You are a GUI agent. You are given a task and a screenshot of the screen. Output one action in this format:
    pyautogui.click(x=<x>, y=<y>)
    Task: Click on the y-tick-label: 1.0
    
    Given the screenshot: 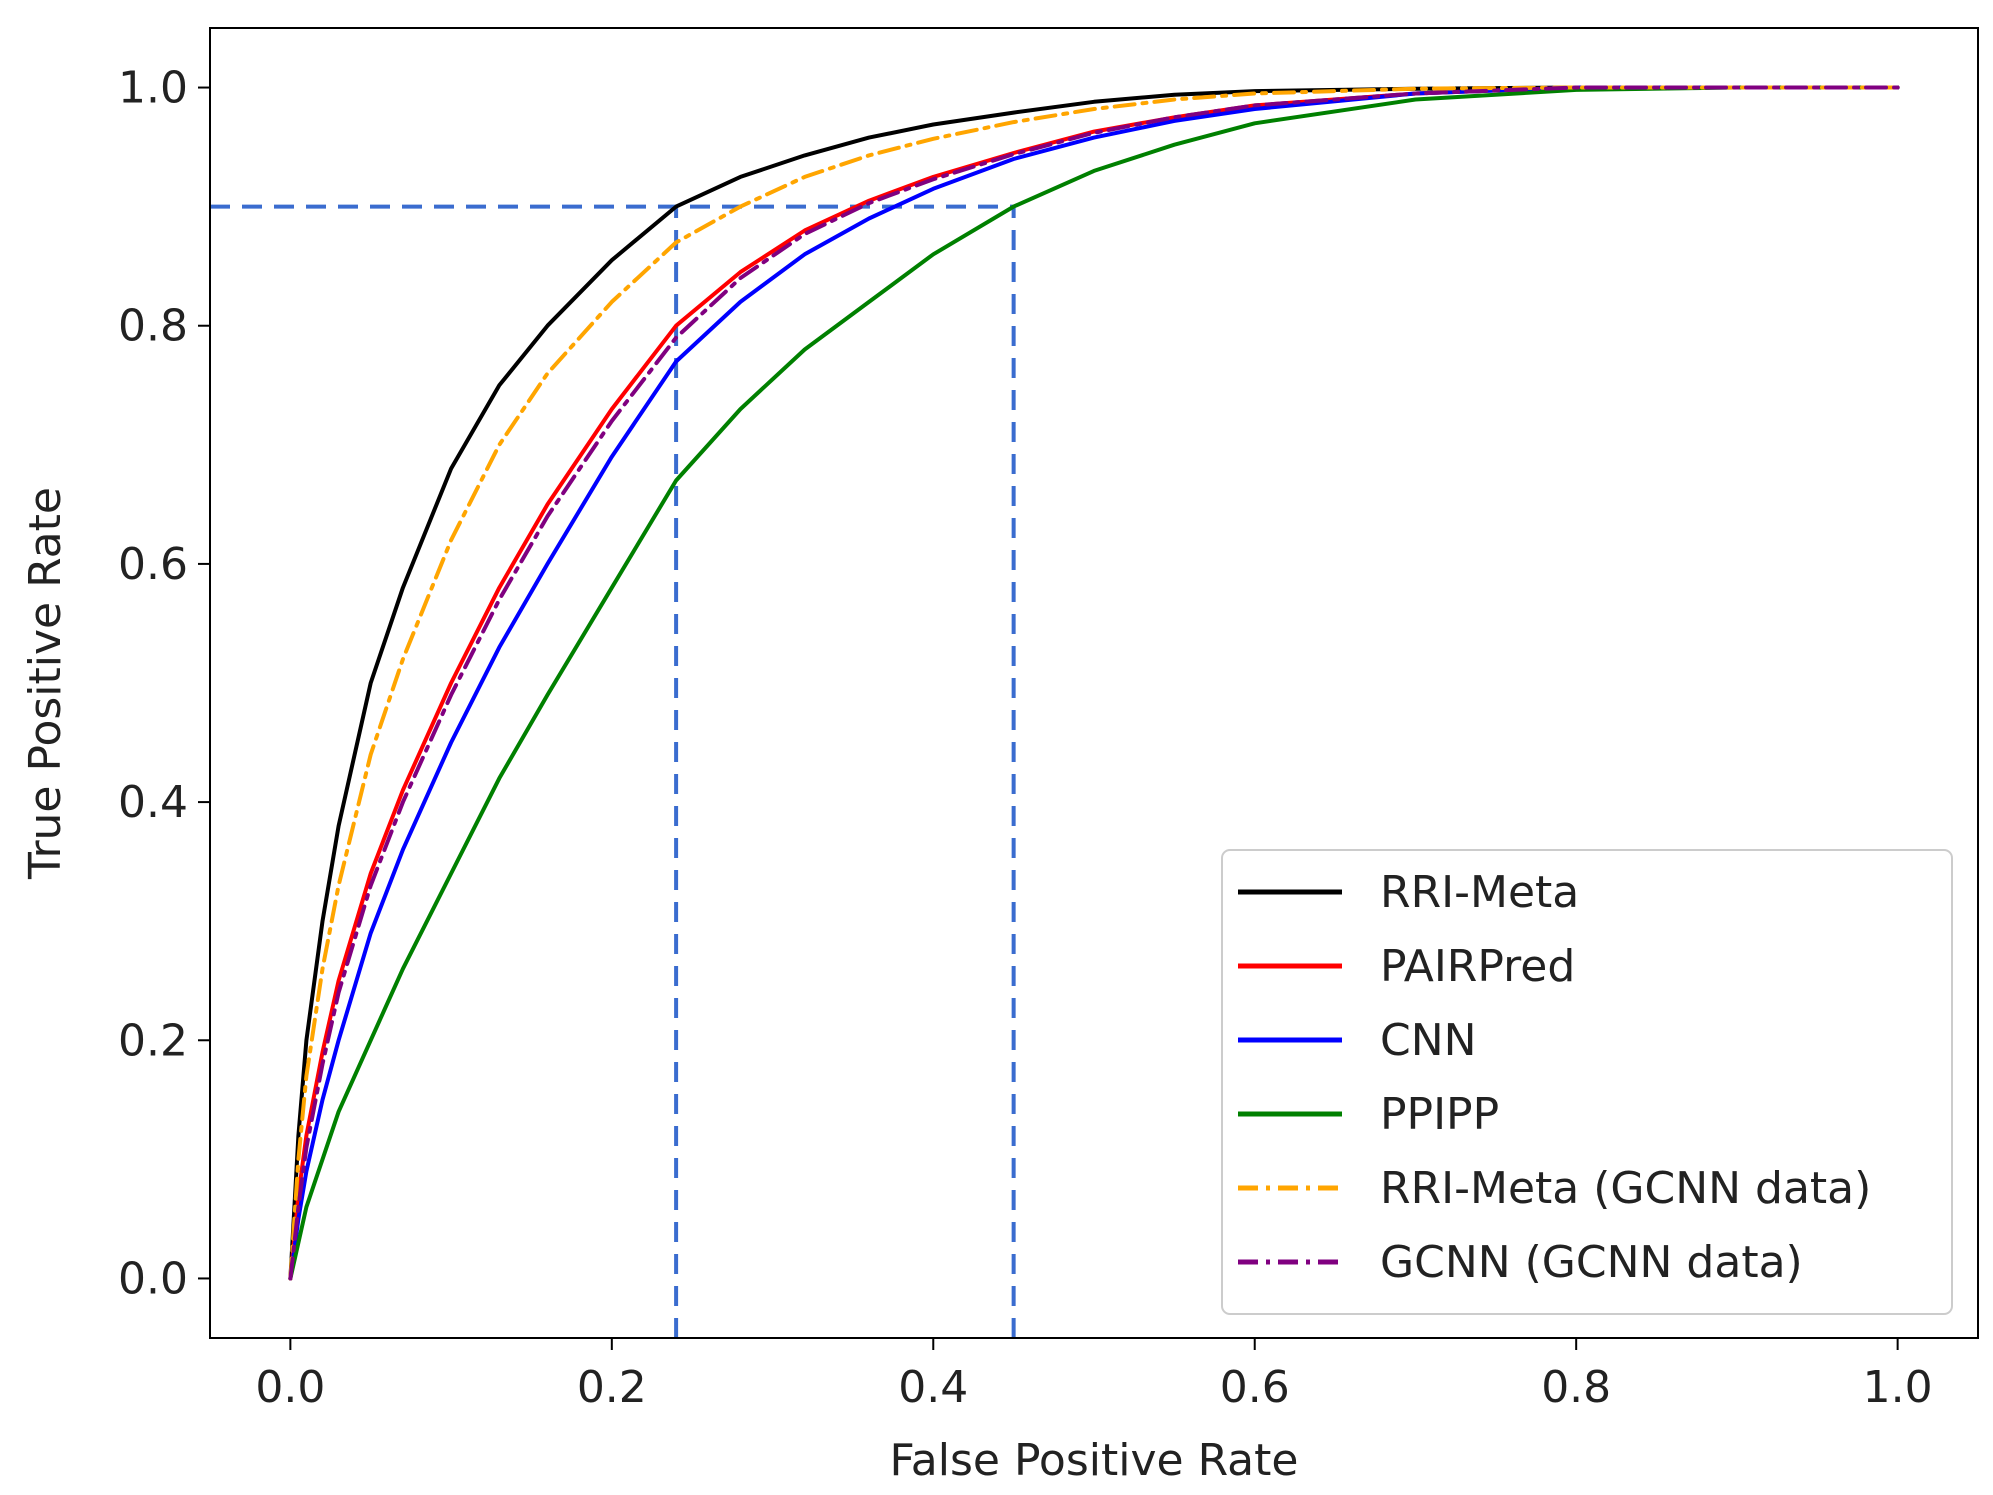 What is the action you would take?
    pyautogui.click(x=153, y=88)
    